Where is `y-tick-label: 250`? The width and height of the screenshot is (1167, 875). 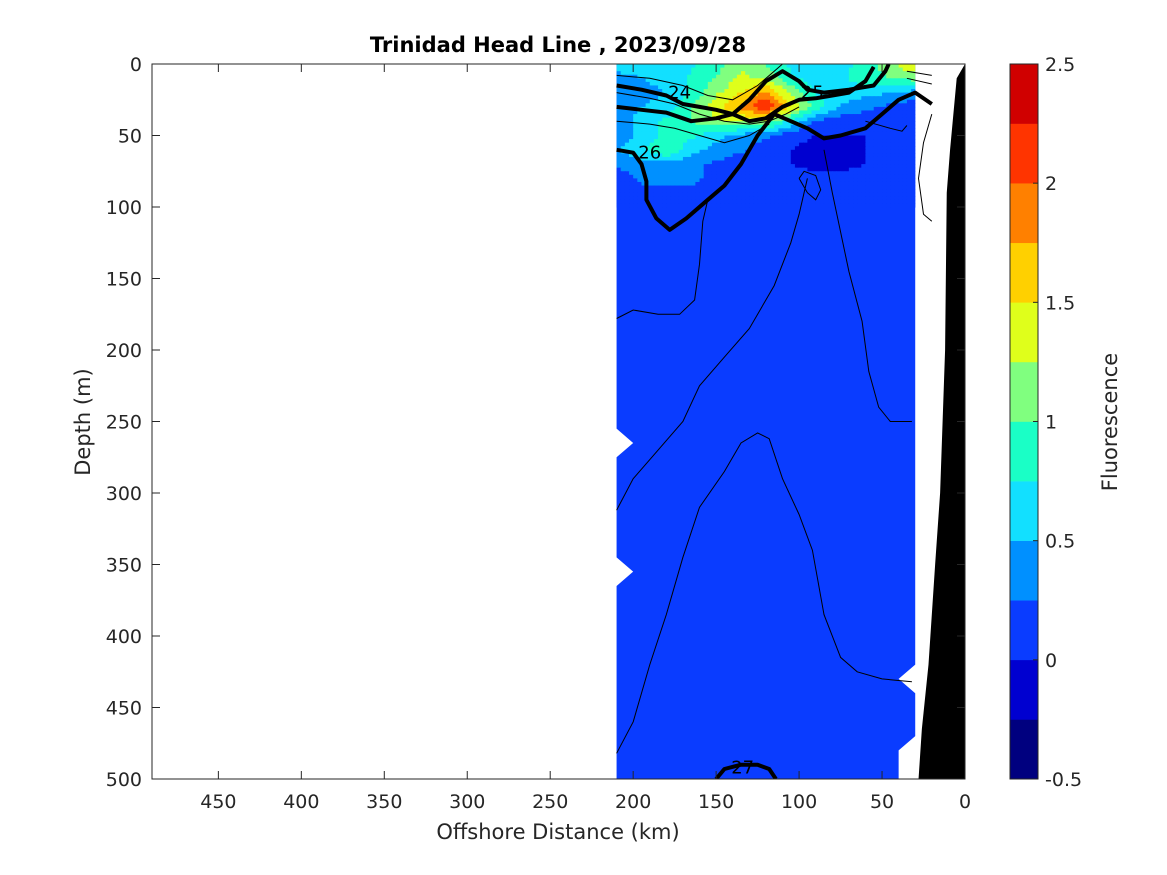 y-tick-label: 250 is located at coordinates (124, 423).